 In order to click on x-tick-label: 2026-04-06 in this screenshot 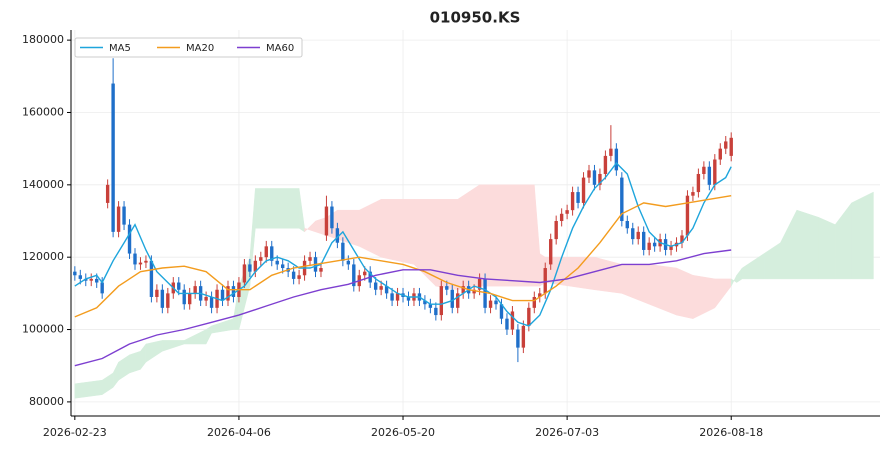, I will do `click(239, 432)`.